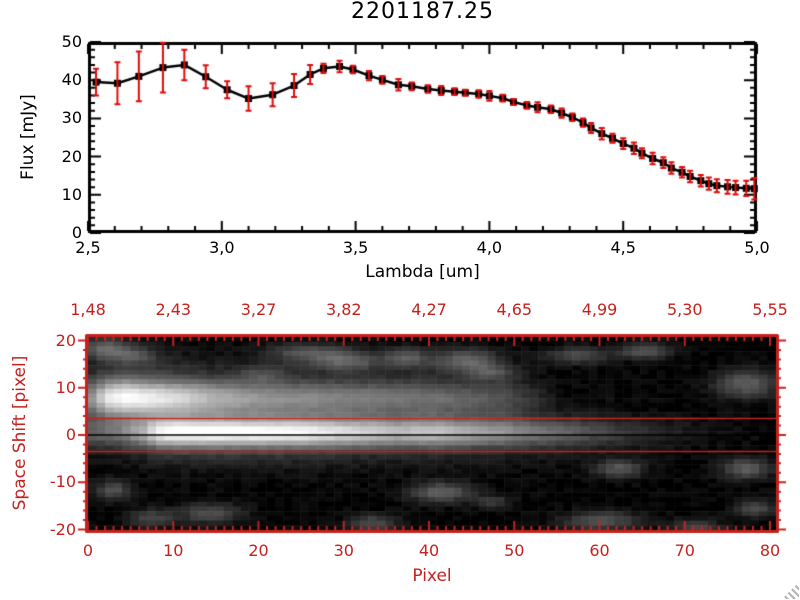 This screenshot has height=600, width=800. Describe the element at coordinates (770, 550) in the screenshot. I see `pixel-tick-label: 80` at that location.